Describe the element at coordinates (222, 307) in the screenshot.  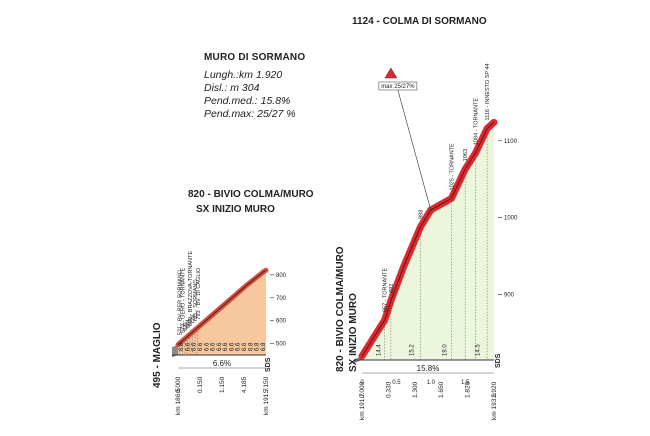
I see `left-profile-edge` at that location.